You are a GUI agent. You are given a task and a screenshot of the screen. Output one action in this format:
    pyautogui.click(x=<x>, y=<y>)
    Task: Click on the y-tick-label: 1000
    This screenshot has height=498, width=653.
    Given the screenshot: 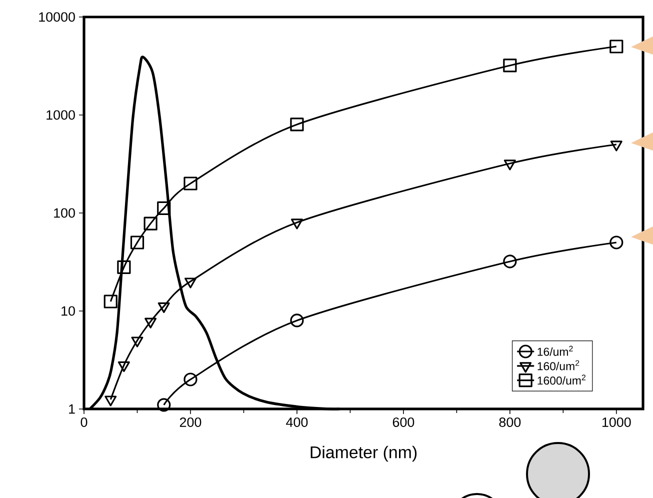 What is the action you would take?
    pyautogui.click(x=60, y=115)
    